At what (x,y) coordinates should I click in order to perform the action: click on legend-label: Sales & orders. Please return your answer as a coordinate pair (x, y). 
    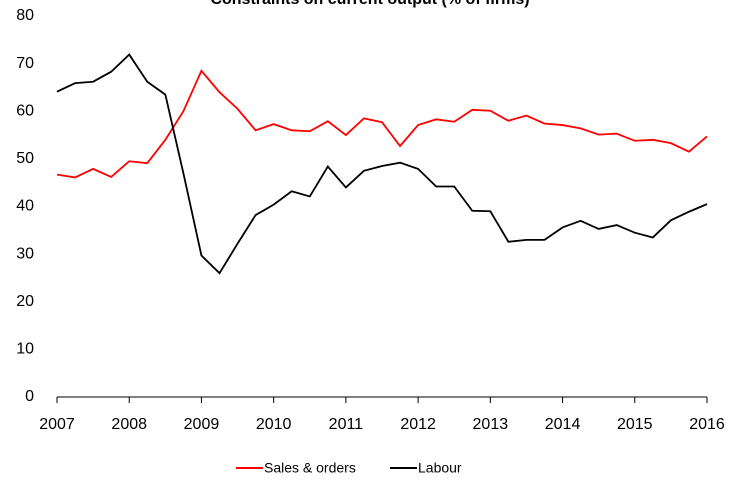
    Looking at the image, I should click on (310, 468).